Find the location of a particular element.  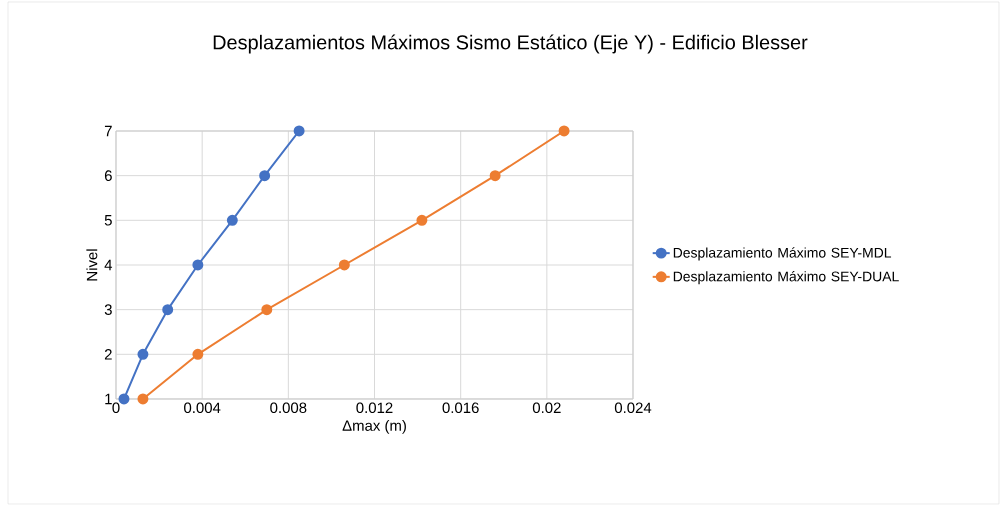

x-tick-label: 0.012 is located at coordinates (374, 408).